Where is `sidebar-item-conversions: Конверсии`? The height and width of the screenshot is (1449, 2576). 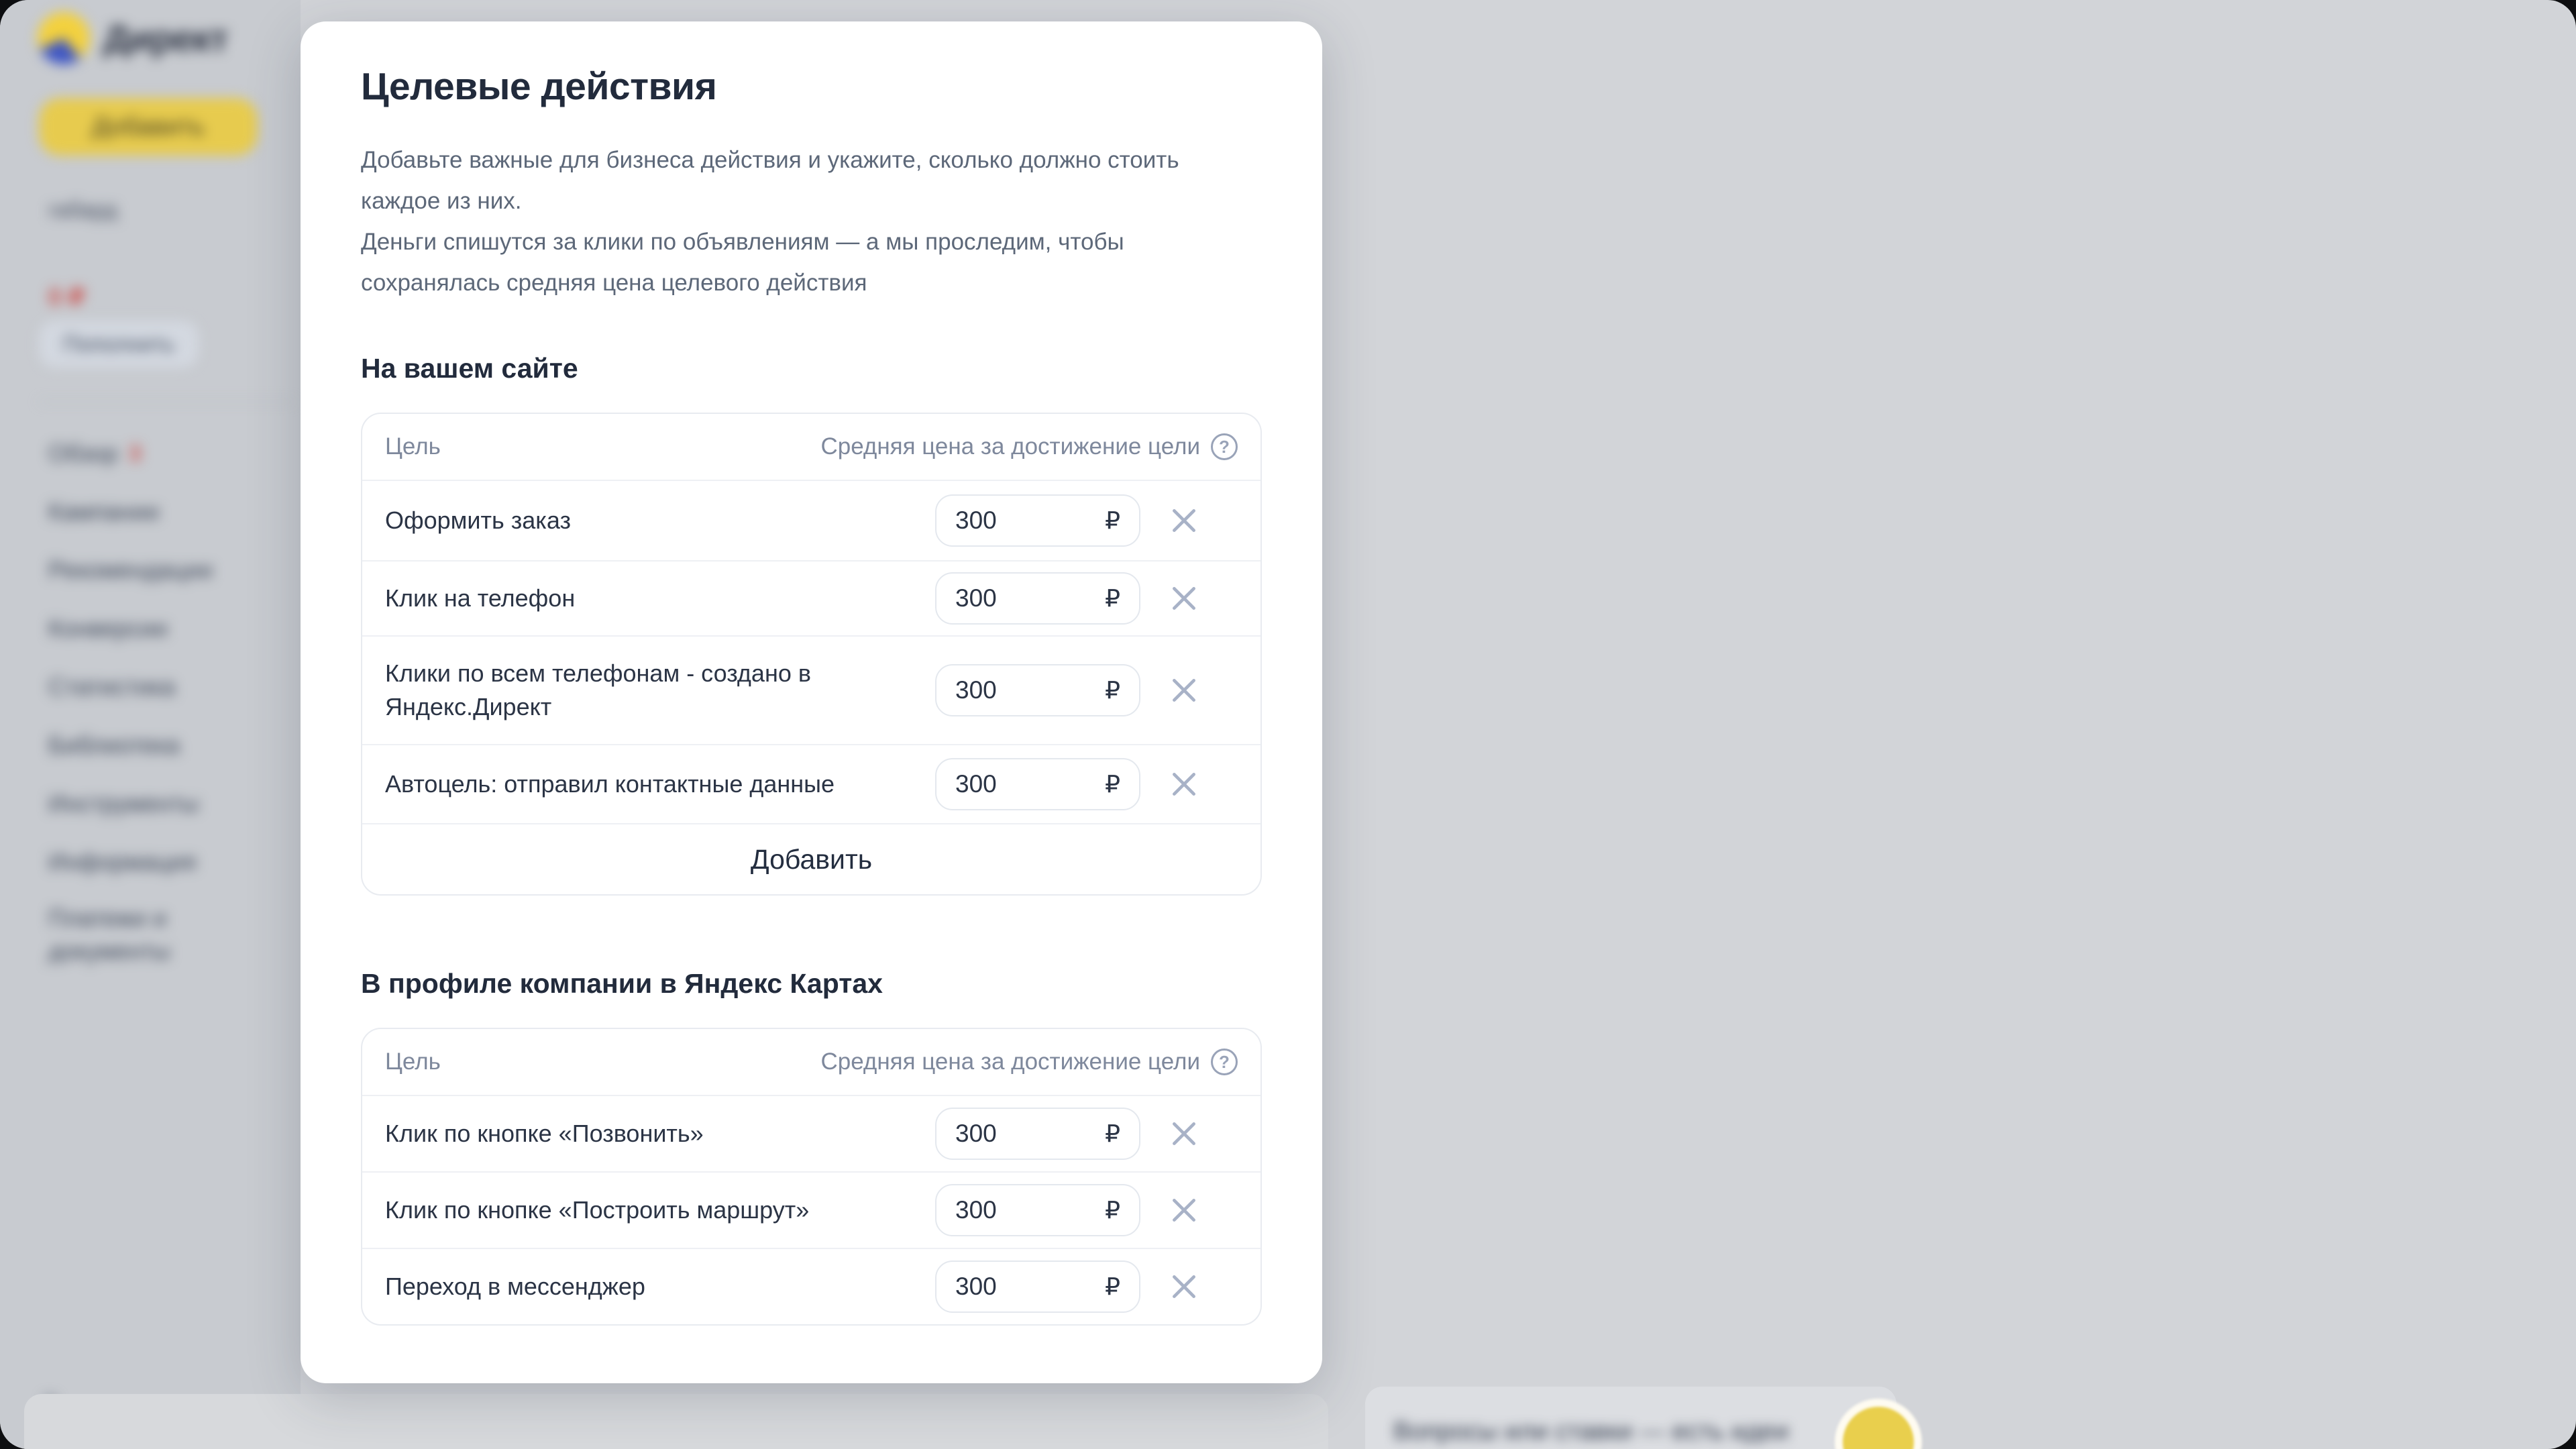 sidebar-item-conversions: Конверсии is located at coordinates (108, 628).